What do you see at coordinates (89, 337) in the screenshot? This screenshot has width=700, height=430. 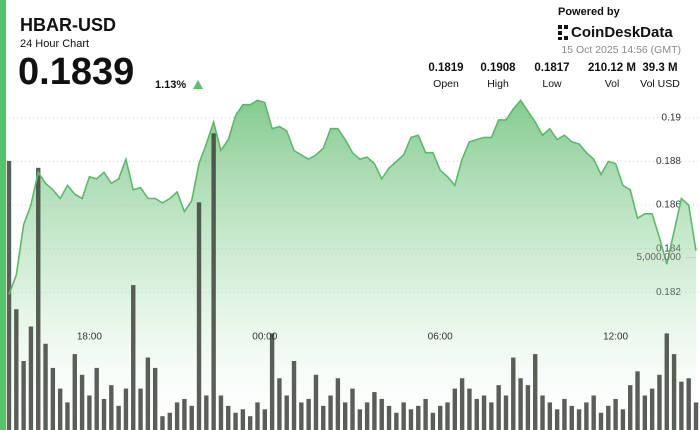 I see `x-tick-label: 18:00` at bounding box center [89, 337].